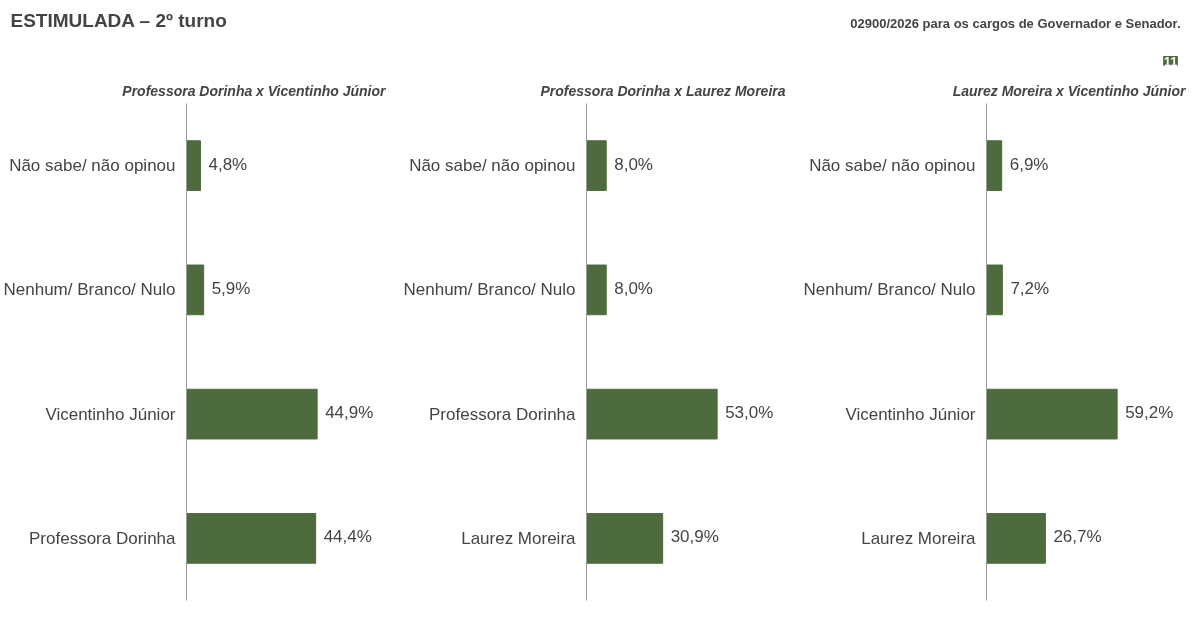 The width and height of the screenshot is (1200, 630). I want to click on data-label: 5,9%, so click(231, 288).